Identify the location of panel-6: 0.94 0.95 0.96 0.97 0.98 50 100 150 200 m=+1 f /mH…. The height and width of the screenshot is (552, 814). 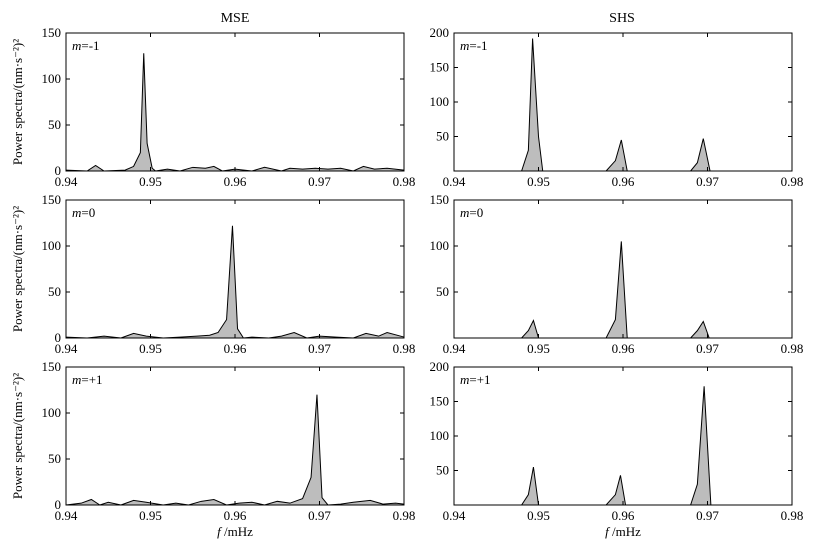
(617, 449).